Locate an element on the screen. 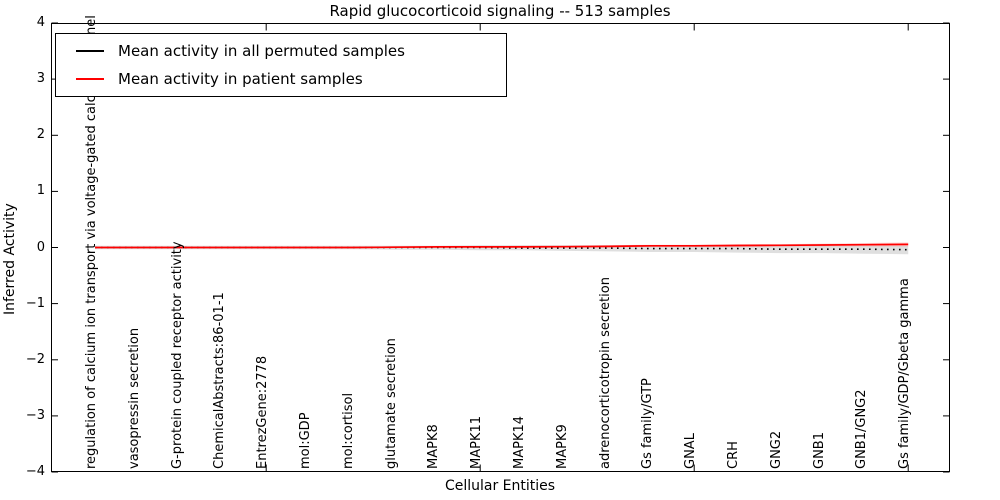  y-tick-label: 3 is located at coordinates (40, 79).